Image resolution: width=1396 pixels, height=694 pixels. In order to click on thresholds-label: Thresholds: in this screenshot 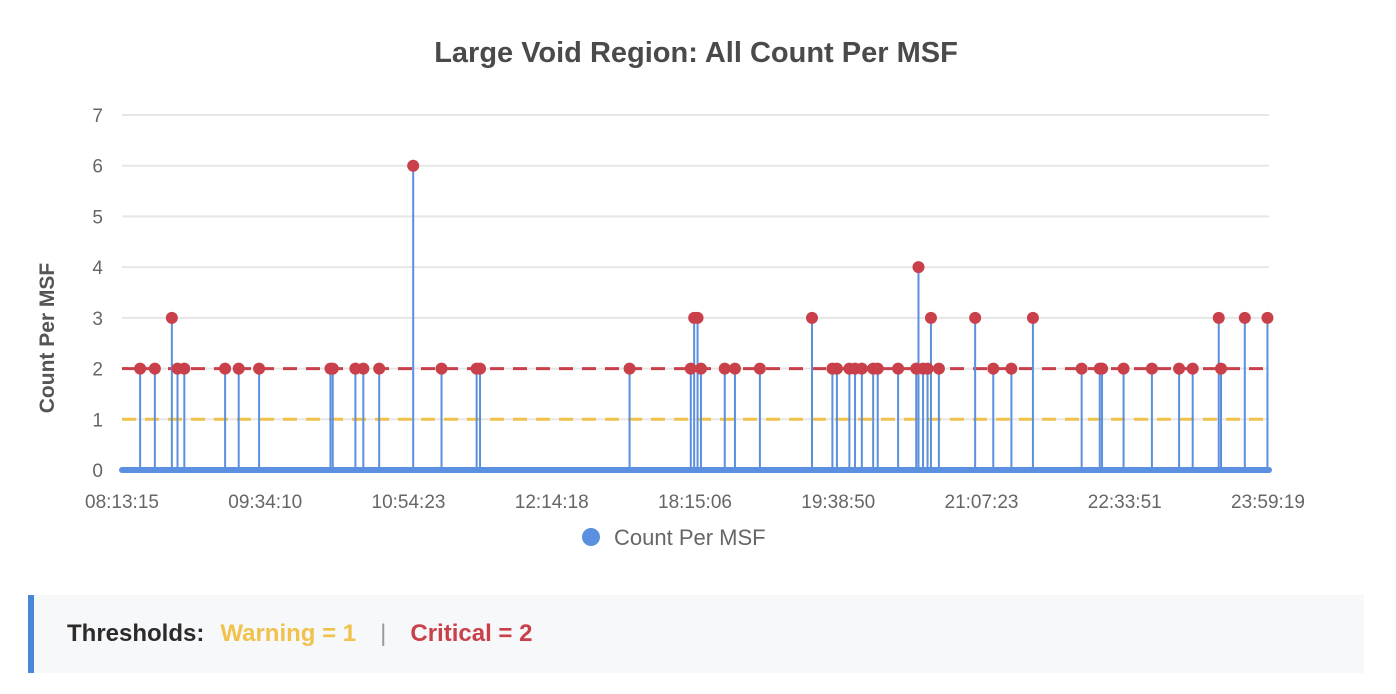, I will do `click(136, 633)`.